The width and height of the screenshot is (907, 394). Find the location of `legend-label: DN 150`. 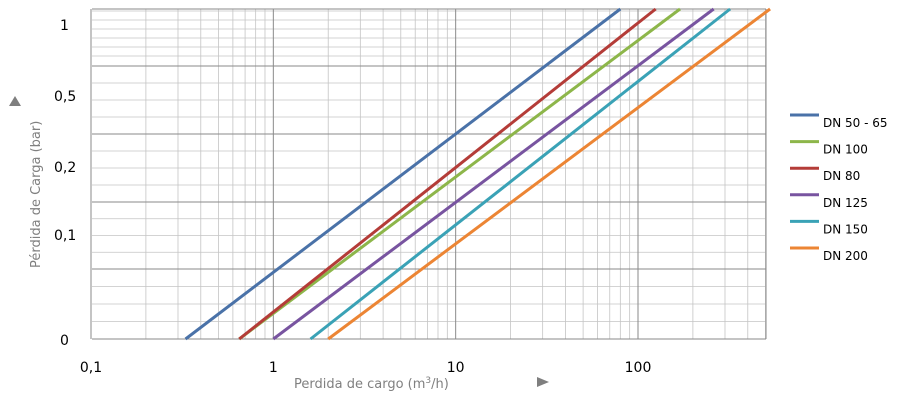

legend-label: DN 150 is located at coordinates (845, 229).